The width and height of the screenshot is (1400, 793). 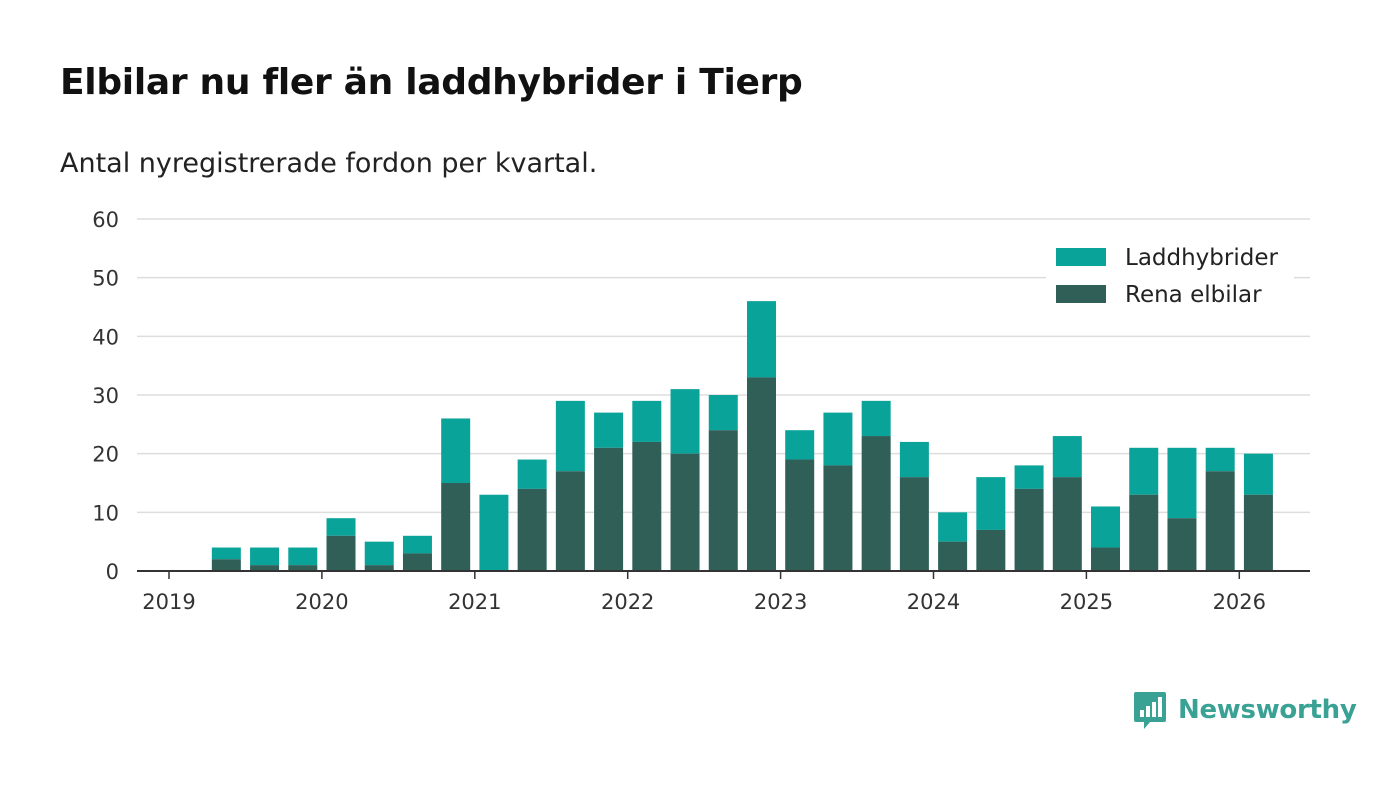 I want to click on legend-swatch-phev, so click(x=1081, y=257).